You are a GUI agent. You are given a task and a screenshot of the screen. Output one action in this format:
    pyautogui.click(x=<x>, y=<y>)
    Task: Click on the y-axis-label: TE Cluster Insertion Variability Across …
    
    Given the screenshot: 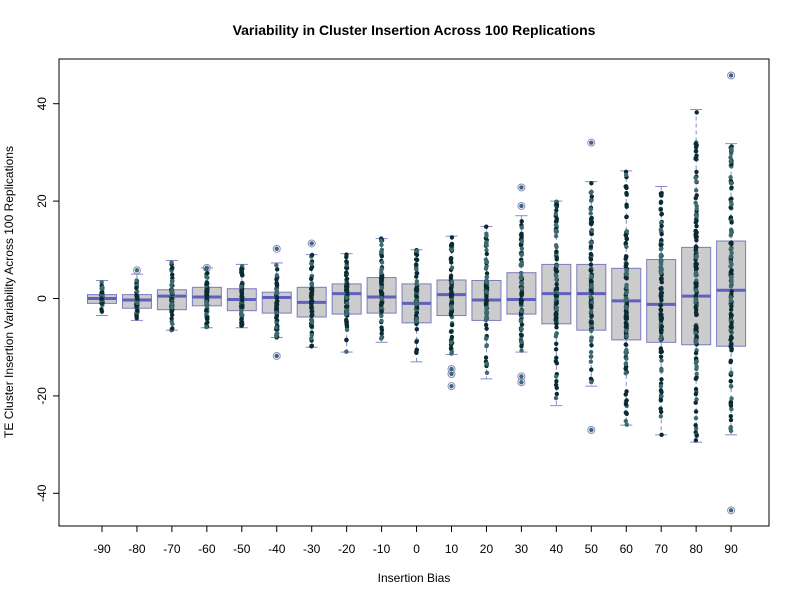 What is the action you would take?
    pyautogui.click(x=9, y=292)
    